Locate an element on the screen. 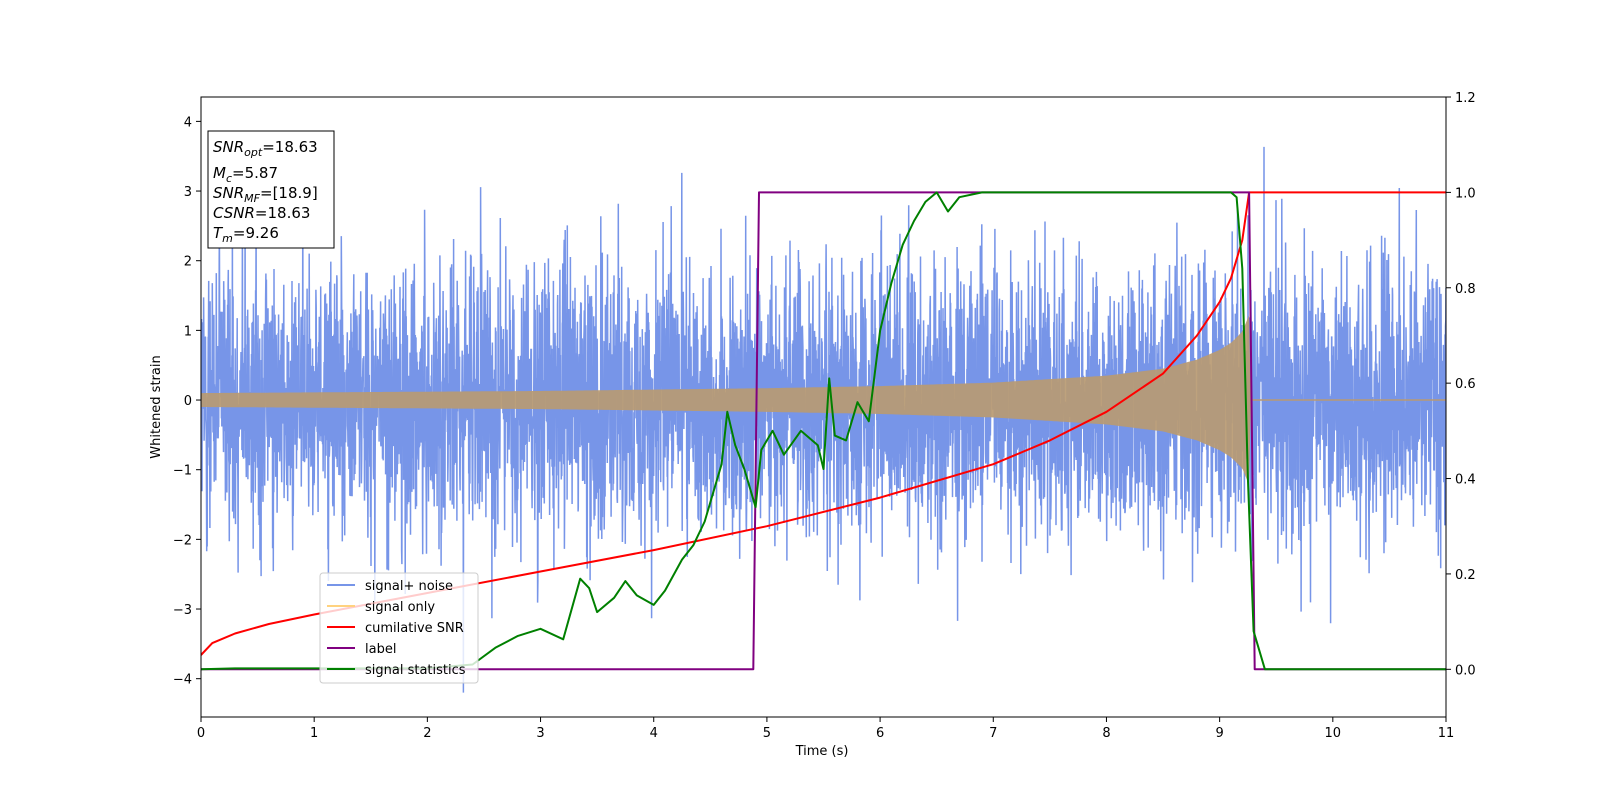 This screenshot has height=800, width=1600. y-right-tick-label: 1.0 is located at coordinates (1465, 193).